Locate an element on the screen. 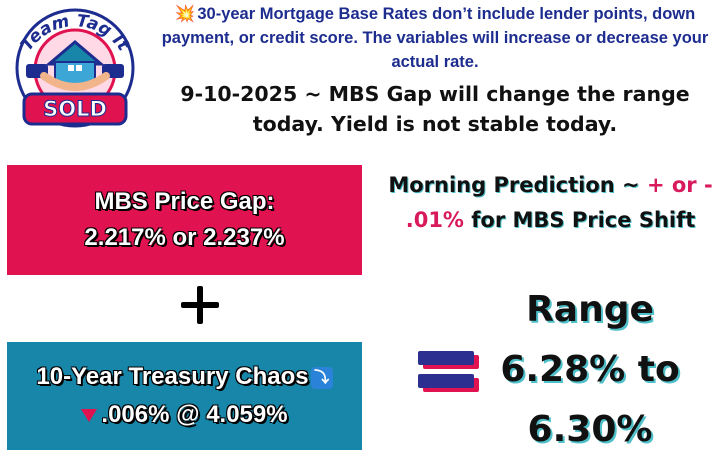 This screenshot has width=725, height=460. treasury-chaos-box: 10-Year Treasury Chaos ⤵ .006% @ 4.059% is located at coordinates (184, 396).